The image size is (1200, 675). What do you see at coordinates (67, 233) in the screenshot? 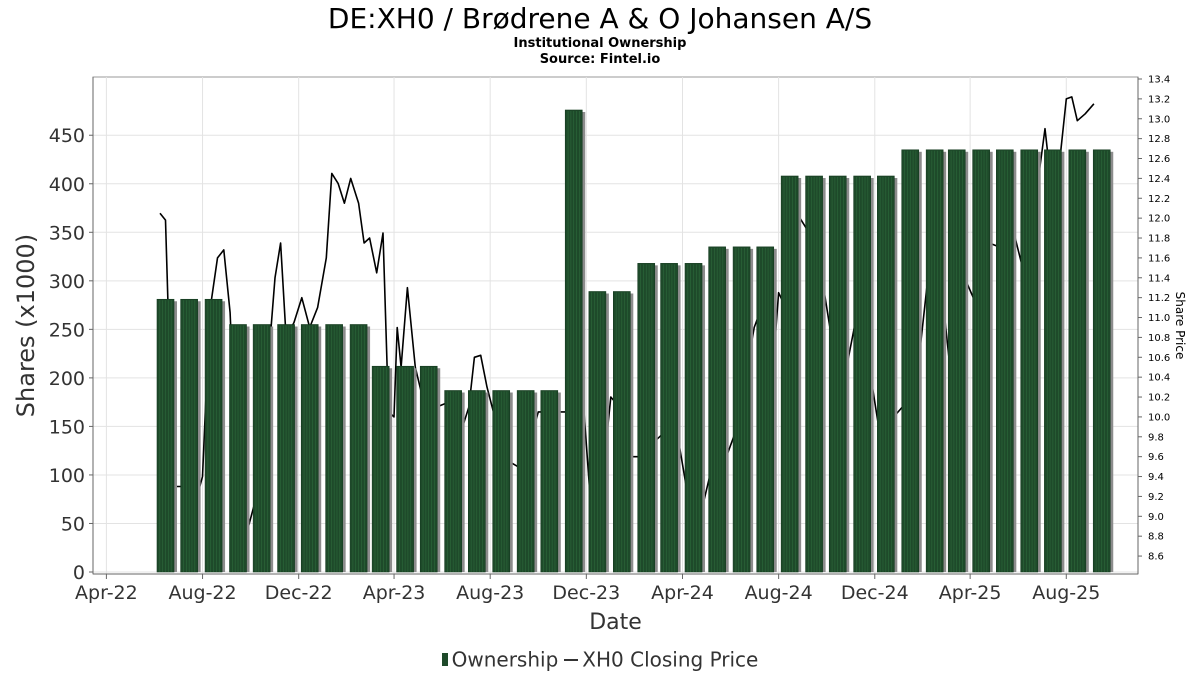
I see `y-tick-label: 350` at bounding box center [67, 233].